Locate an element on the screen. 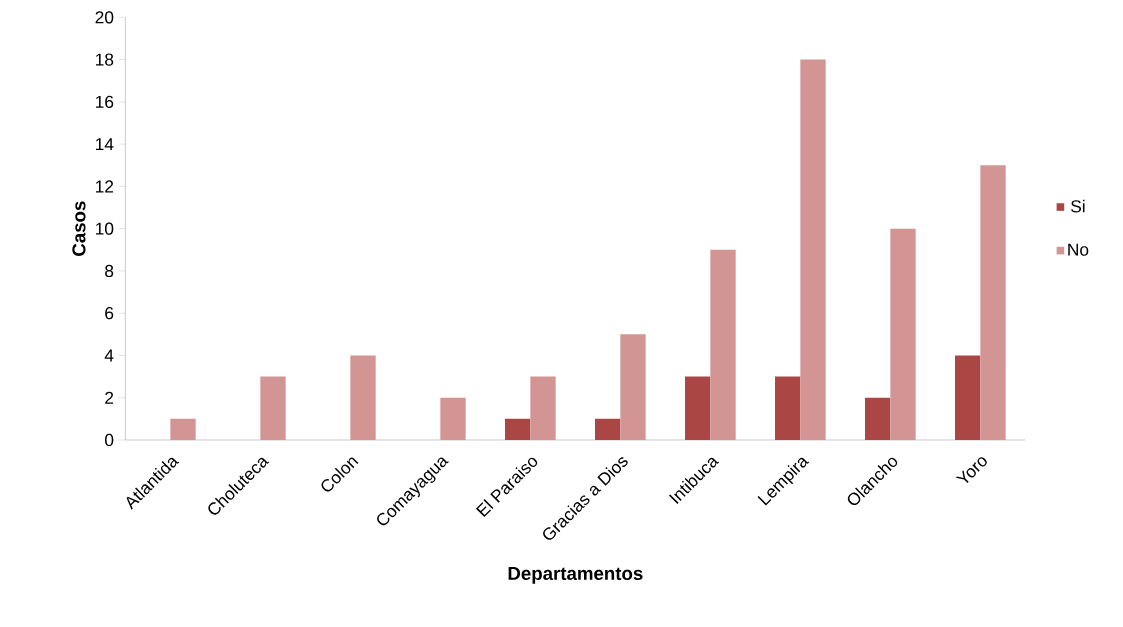 This screenshot has width=1123, height=627. y-tick-label: 16 is located at coordinates (105, 101).